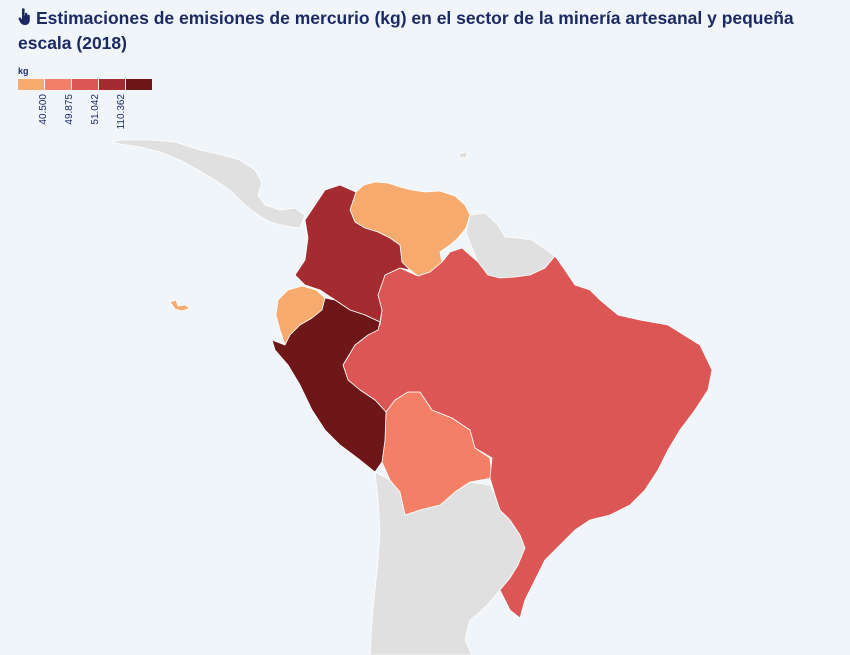  What do you see at coordinates (463, 155) in the screenshot?
I see `land-islands` at bounding box center [463, 155].